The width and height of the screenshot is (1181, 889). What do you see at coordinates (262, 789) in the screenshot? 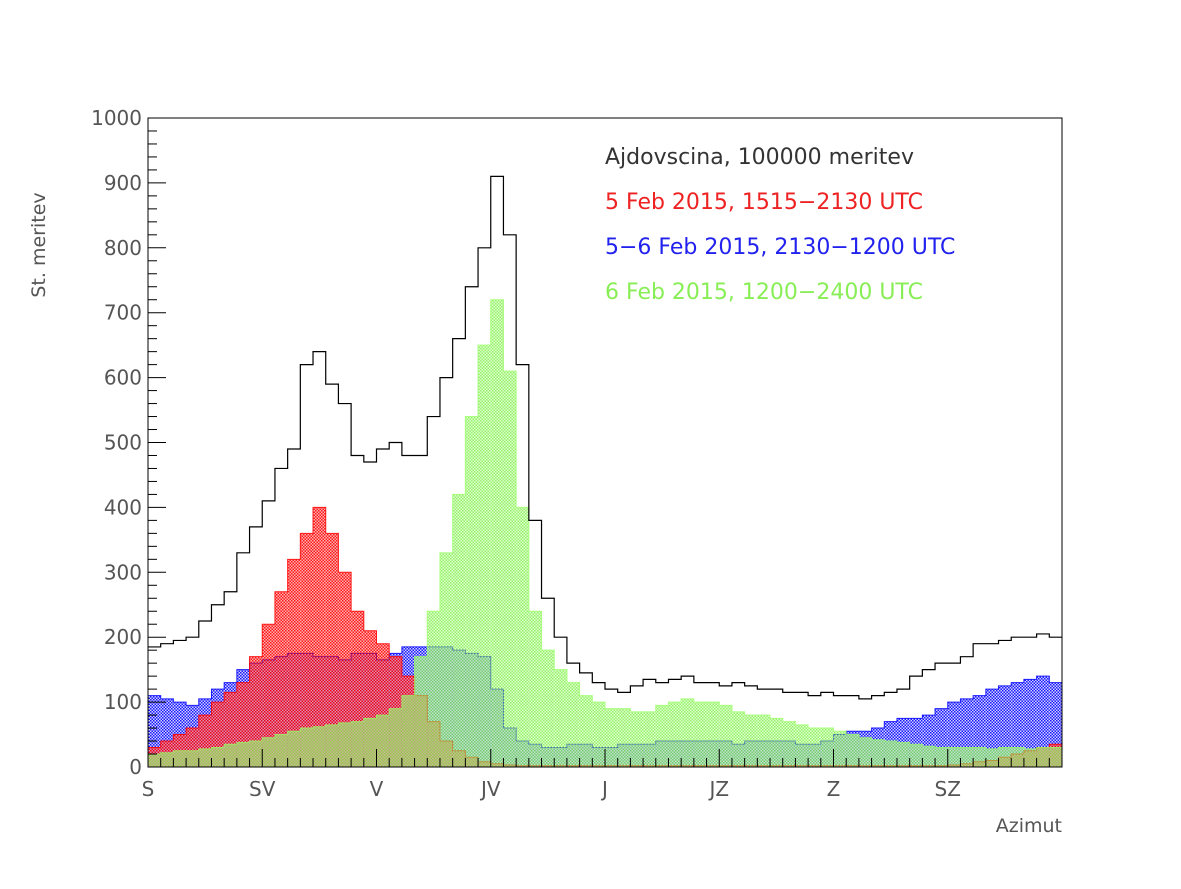
I see `x-tick-label: SV` at bounding box center [262, 789].